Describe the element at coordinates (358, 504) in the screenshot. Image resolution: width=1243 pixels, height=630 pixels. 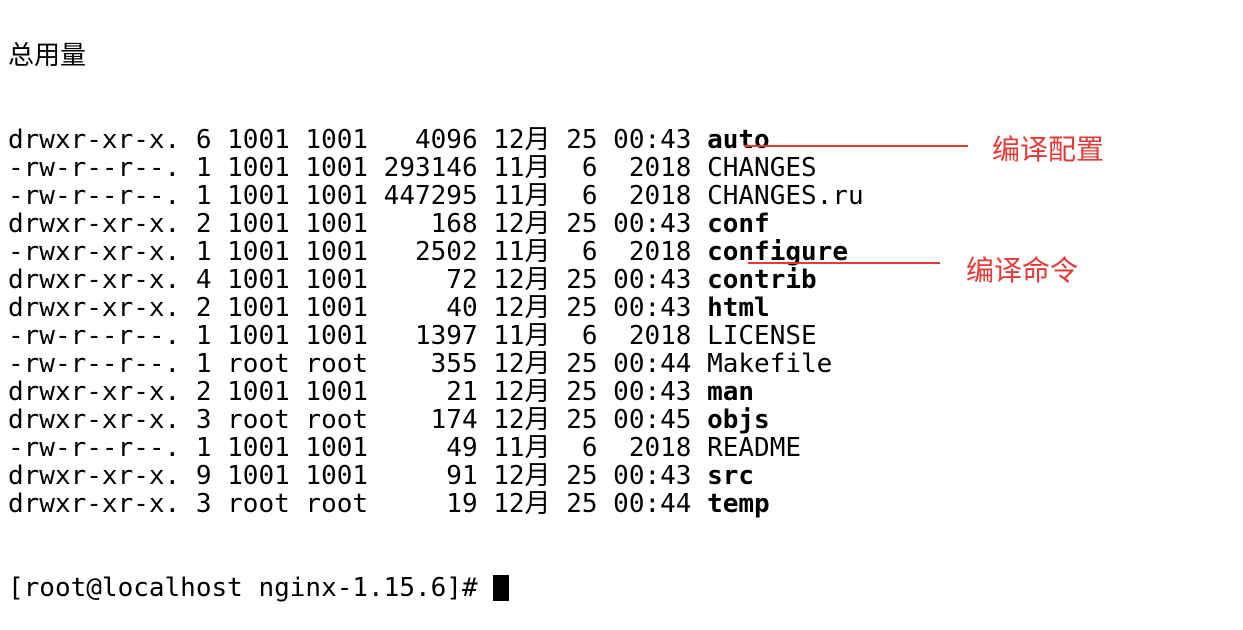
I see `file-metadata: drwxr-xr-x. 3 root root 19 12月 25 00:44` at that location.